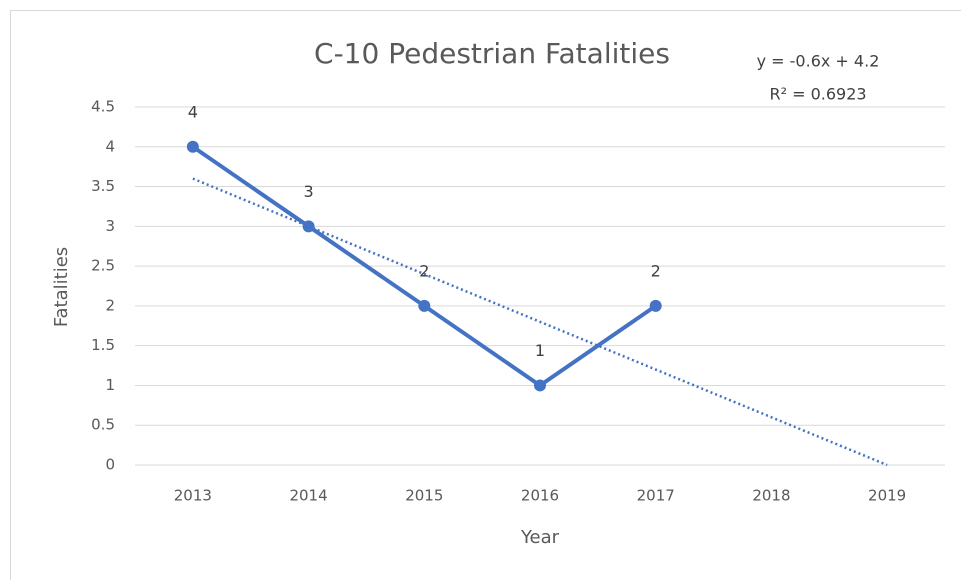 The width and height of the screenshot is (961, 584). Describe the element at coordinates (193, 111) in the screenshot. I see `data-label: 4` at that location.